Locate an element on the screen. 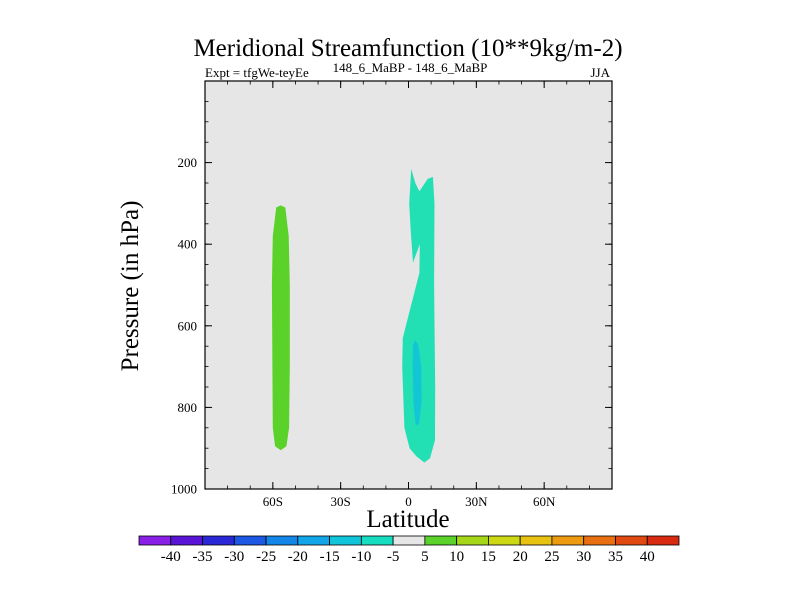  x-tick-label: 30S is located at coordinates (341, 501).